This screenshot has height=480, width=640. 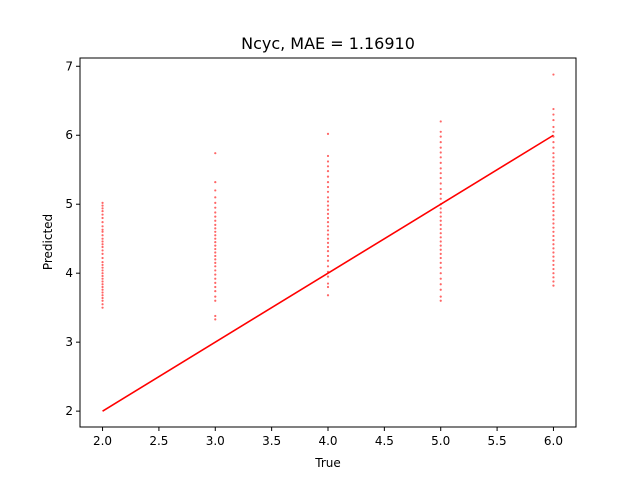 I want to click on y-tick-label: 2, so click(x=69, y=411).